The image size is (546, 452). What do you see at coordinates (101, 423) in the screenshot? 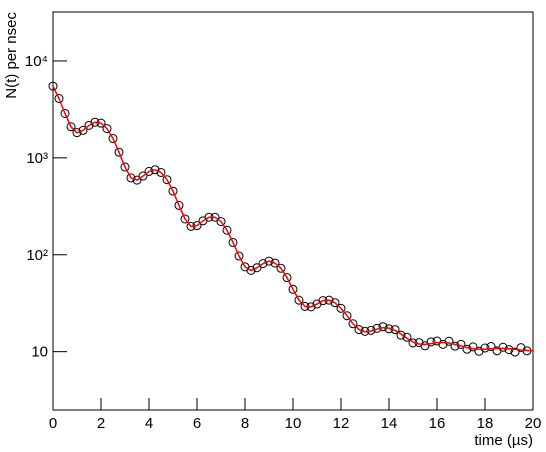
I see `x-tick-label: 2` at bounding box center [101, 423].